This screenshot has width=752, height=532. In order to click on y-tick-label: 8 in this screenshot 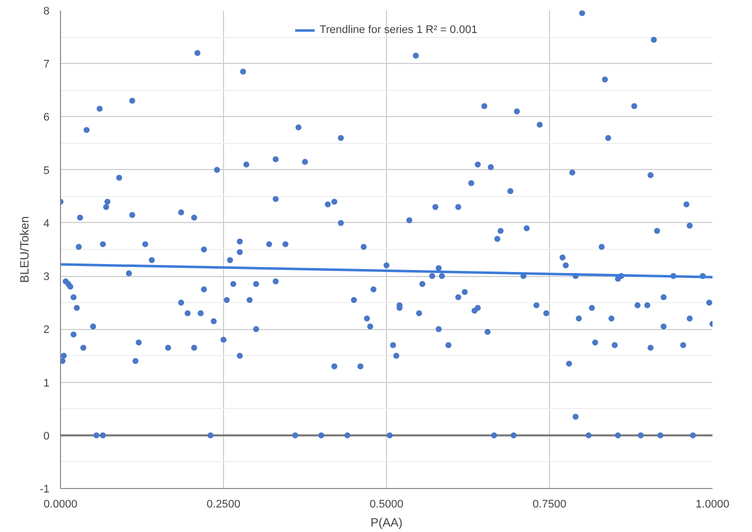, I will do `click(46, 12)`.